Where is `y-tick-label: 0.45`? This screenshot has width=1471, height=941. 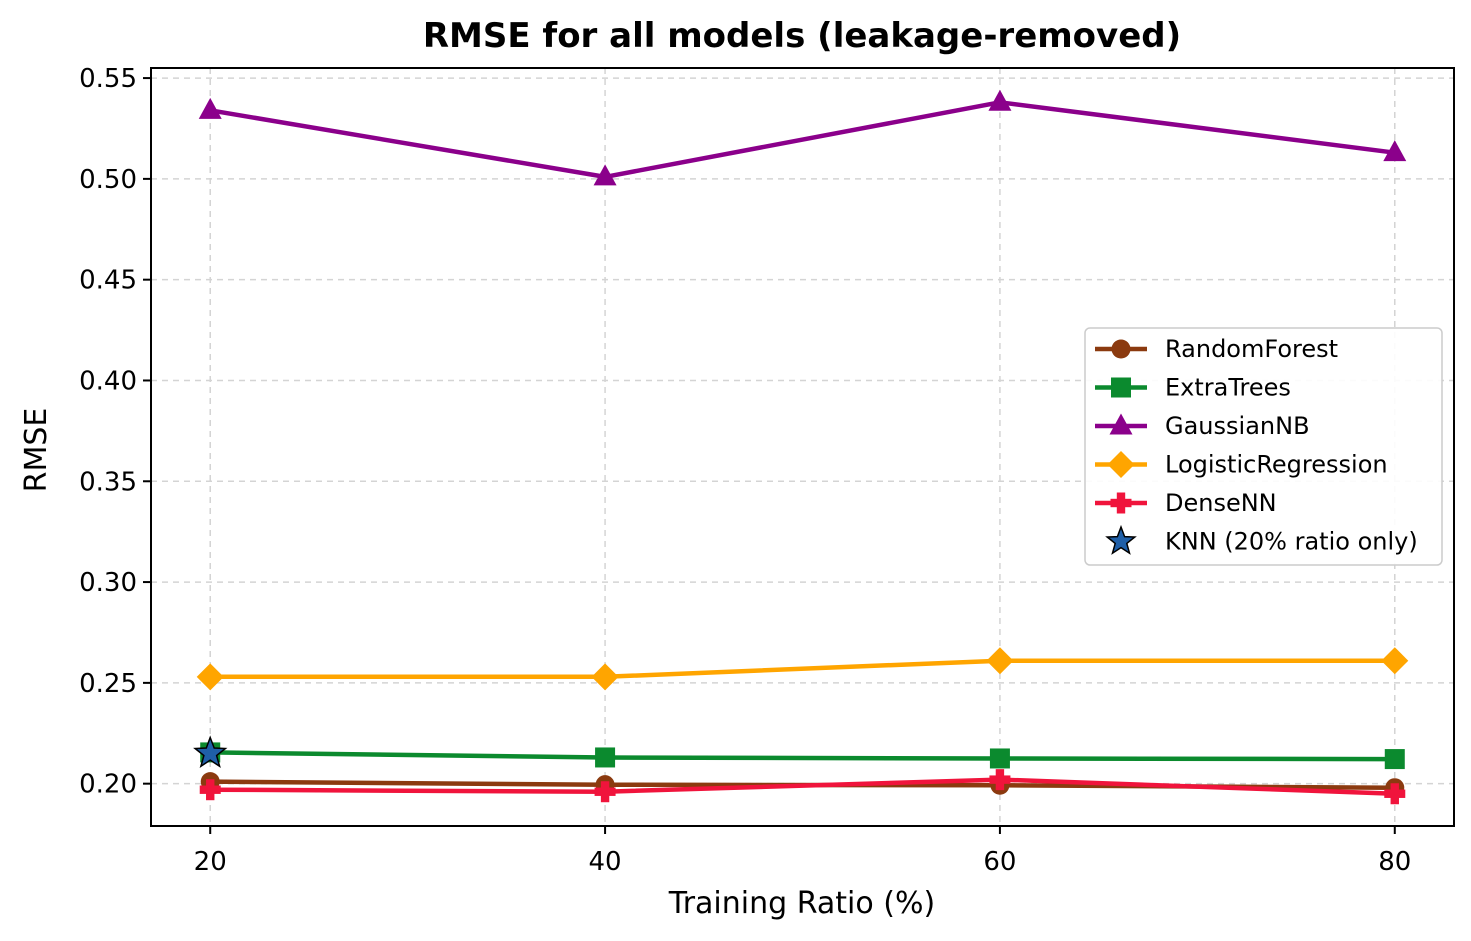 y-tick-label: 0.45 is located at coordinates (108, 281).